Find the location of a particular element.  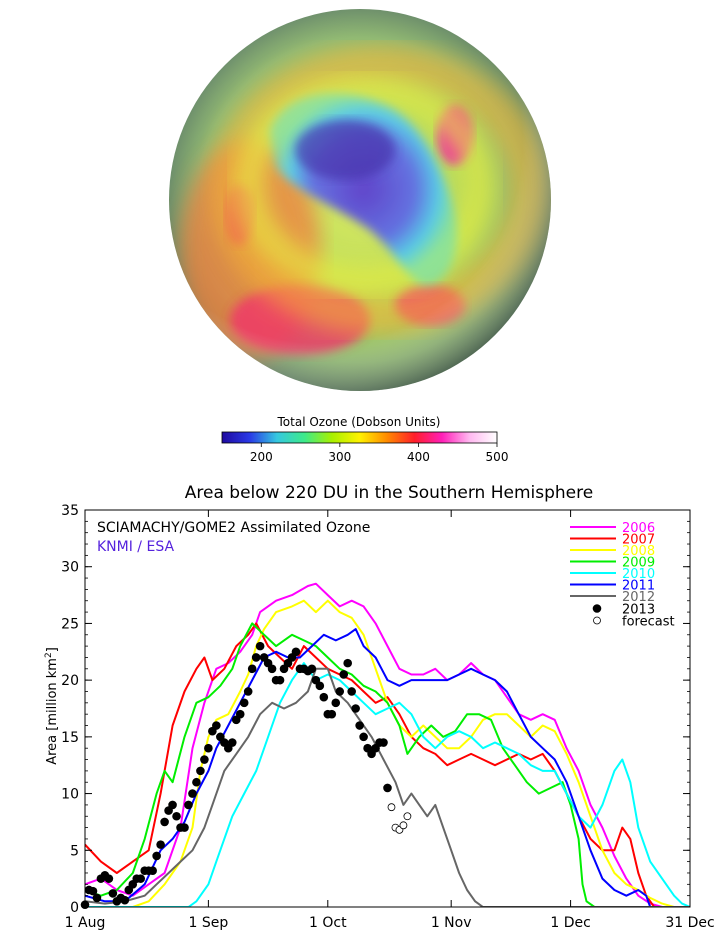

y-tick-label: 35 is located at coordinates (70, 511).